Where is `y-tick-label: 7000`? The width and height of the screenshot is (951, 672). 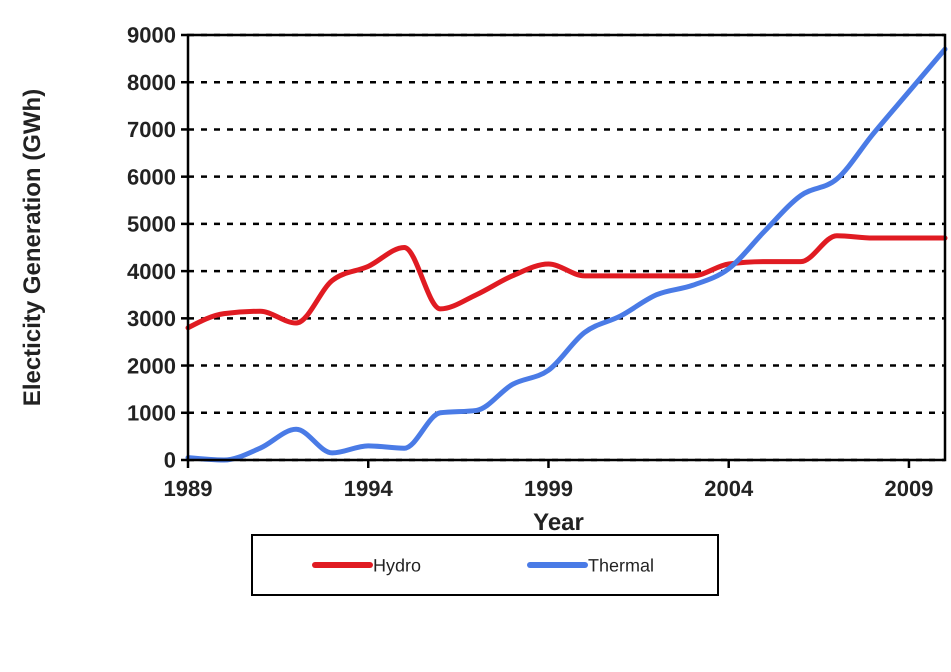
y-tick-label: 7000 is located at coordinates (151, 129).